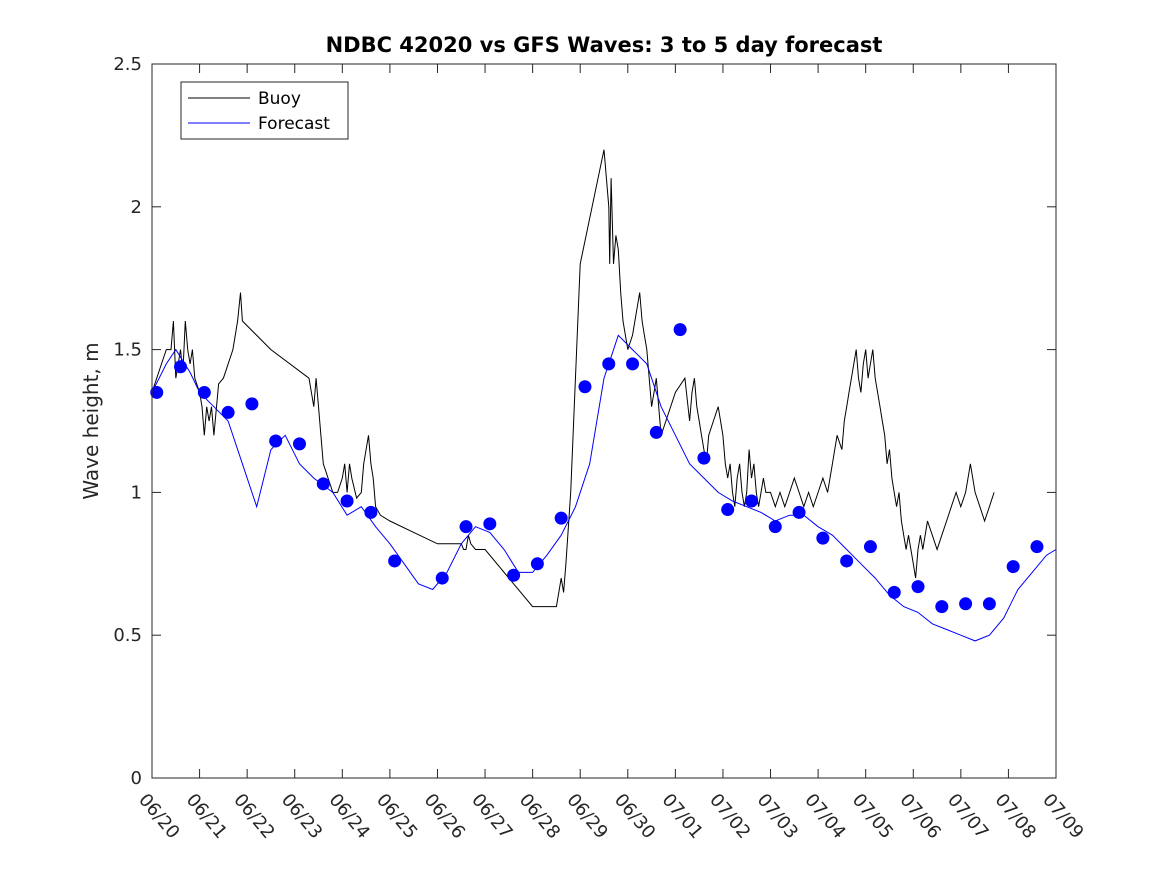 Image resolution: width=1167 pixels, height=875 pixels. I want to click on x-tick-label: 06/20, so click(158, 816).